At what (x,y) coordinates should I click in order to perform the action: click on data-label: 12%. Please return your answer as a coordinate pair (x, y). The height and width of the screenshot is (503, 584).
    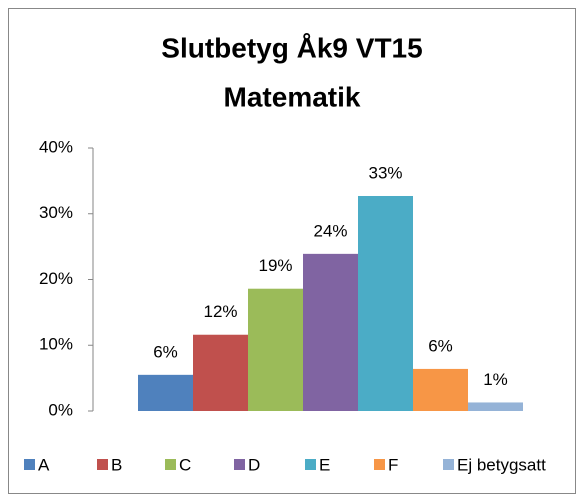
    Looking at the image, I should click on (220, 311).